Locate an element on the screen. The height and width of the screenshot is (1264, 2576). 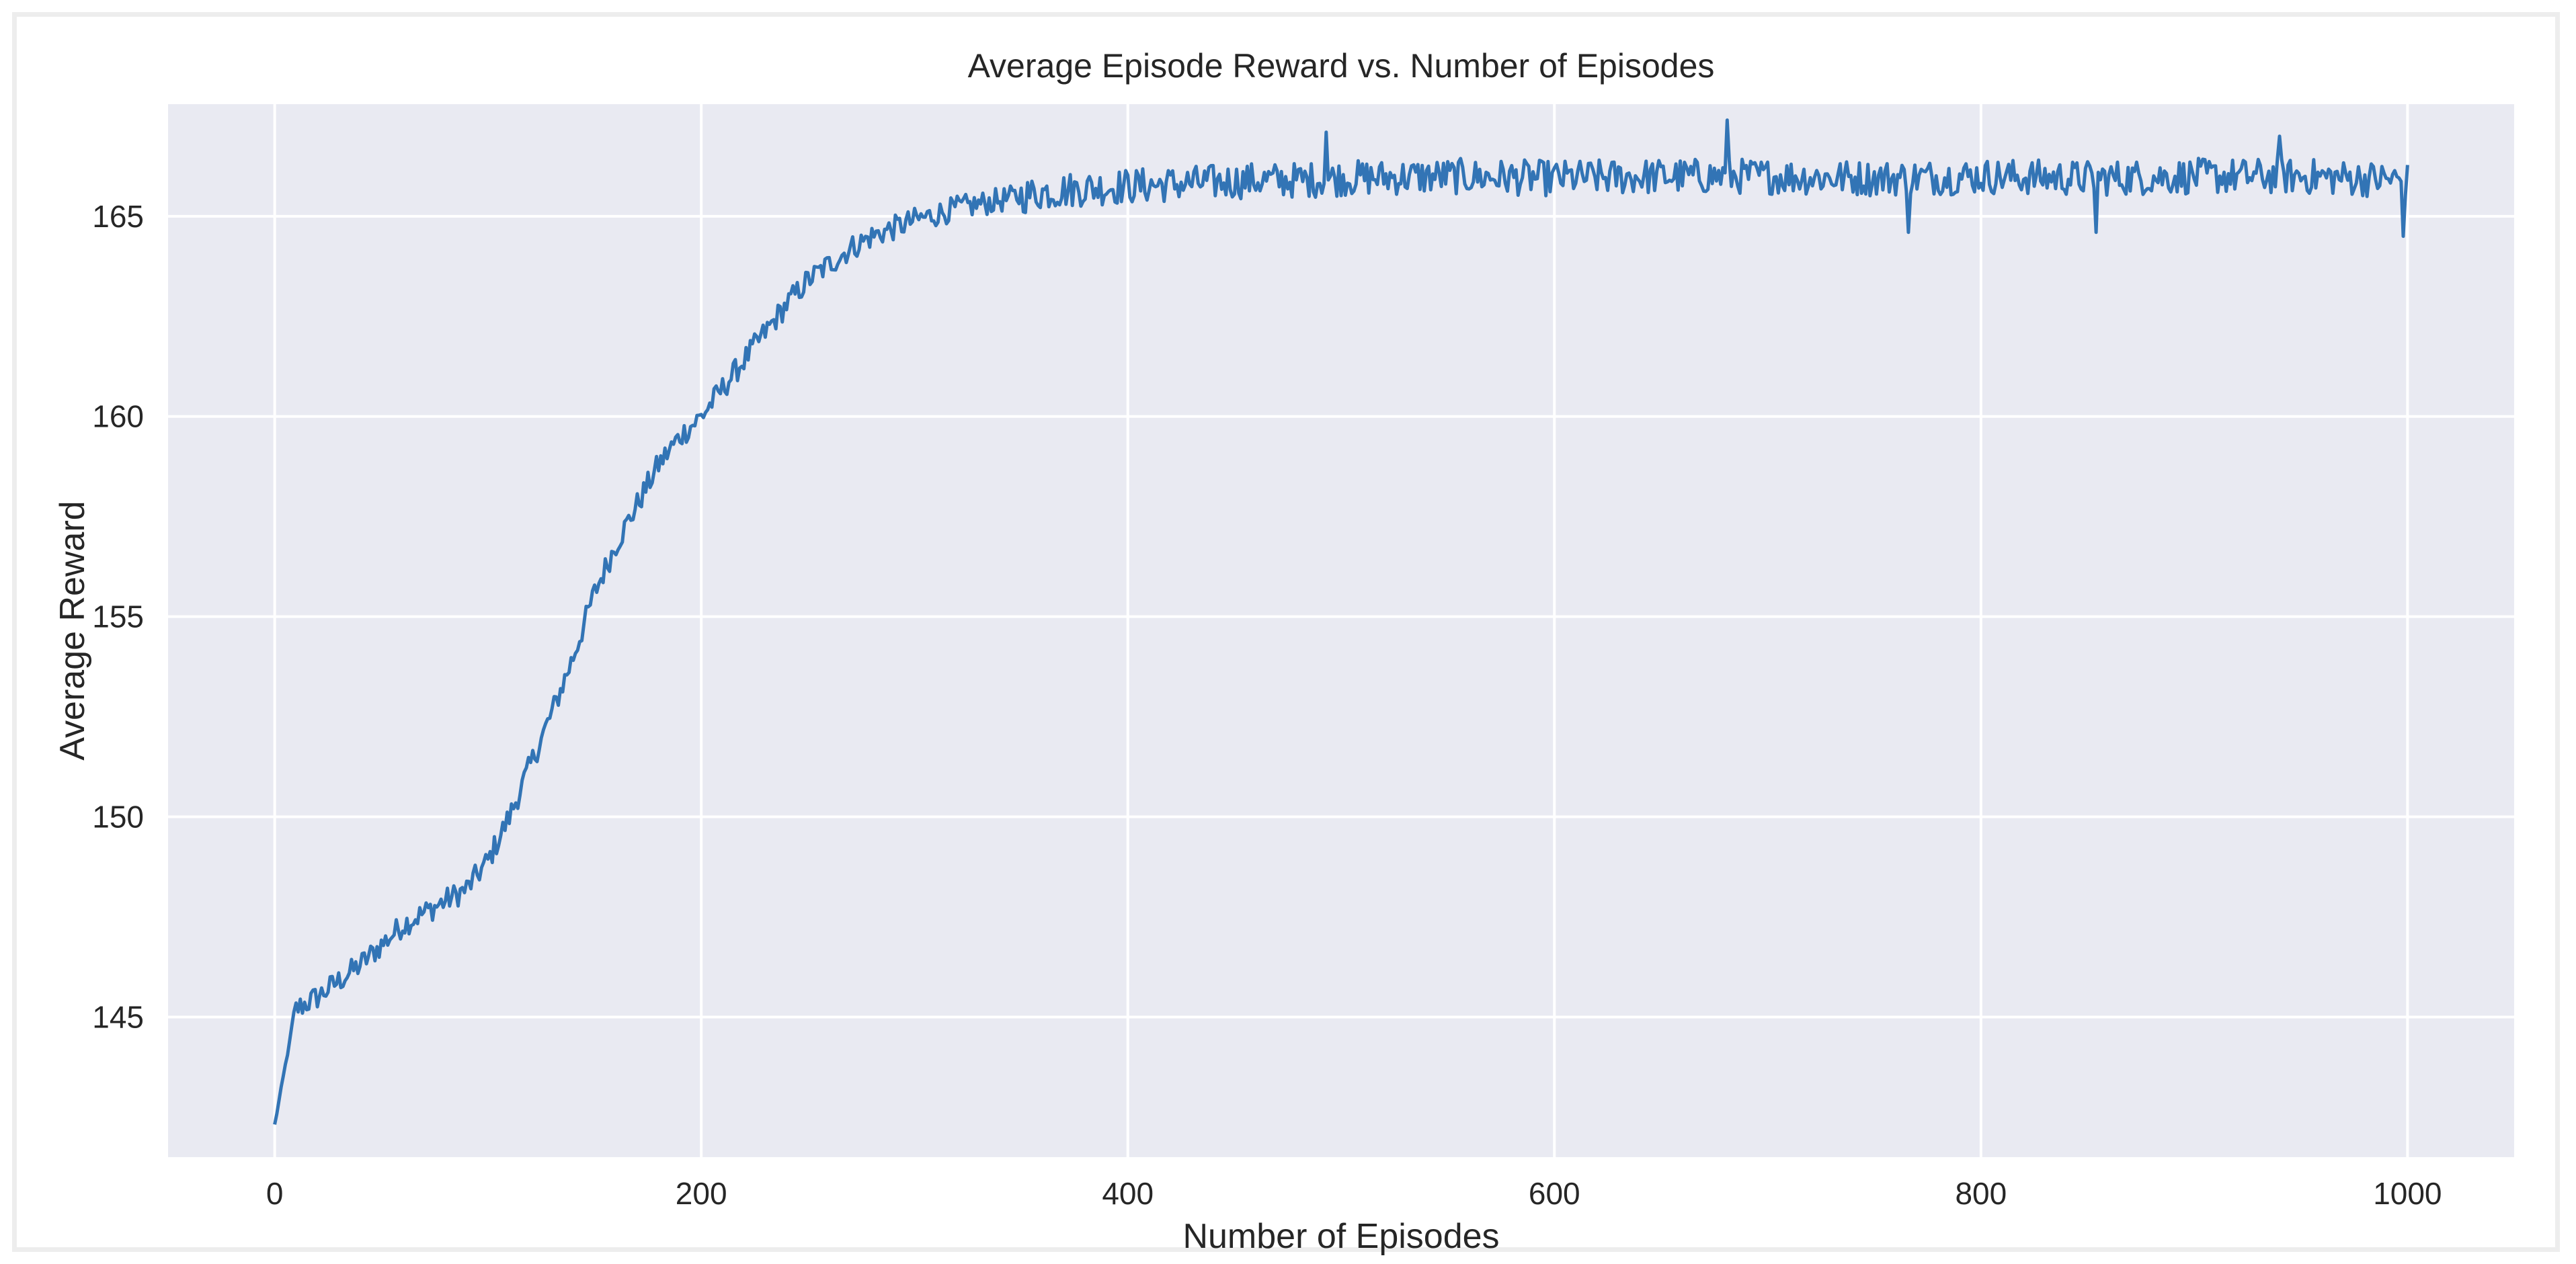
y-tick-label: 165 is located at coordinates (118, 216).